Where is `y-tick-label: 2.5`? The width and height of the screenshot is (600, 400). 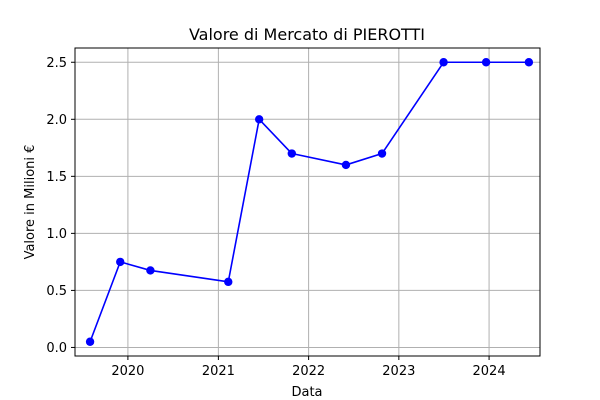 y-tick-label: 2.5 is located at coordinates (56, 63).